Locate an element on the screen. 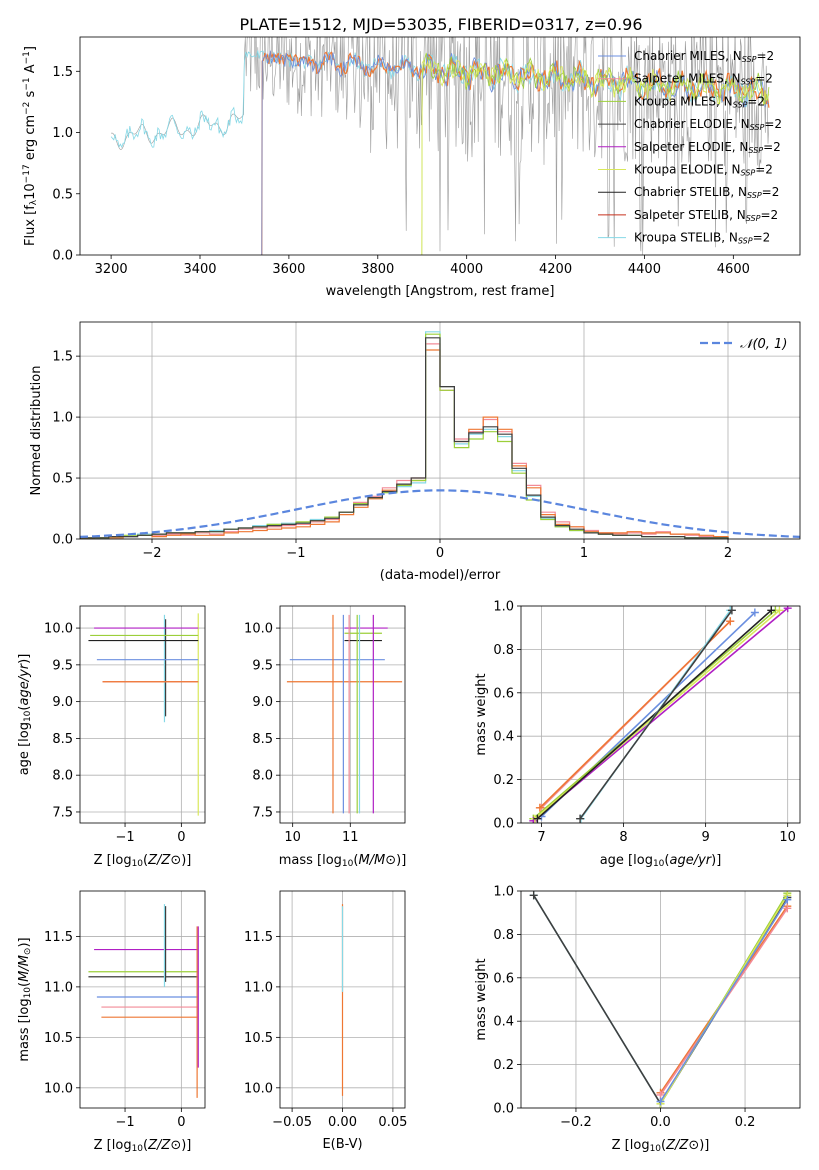 Image resolution: width=819 pixels, height=1170 pixels. x-tick-label: 8 is located at coordinates (623, 837).